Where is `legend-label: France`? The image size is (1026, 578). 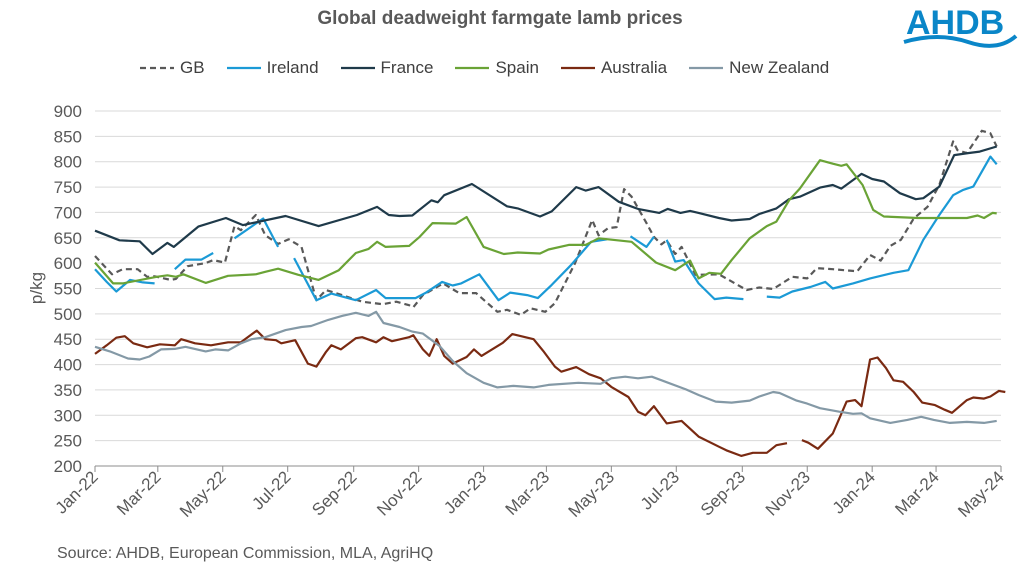
legend-label: France is located at coordinates (407, 67).